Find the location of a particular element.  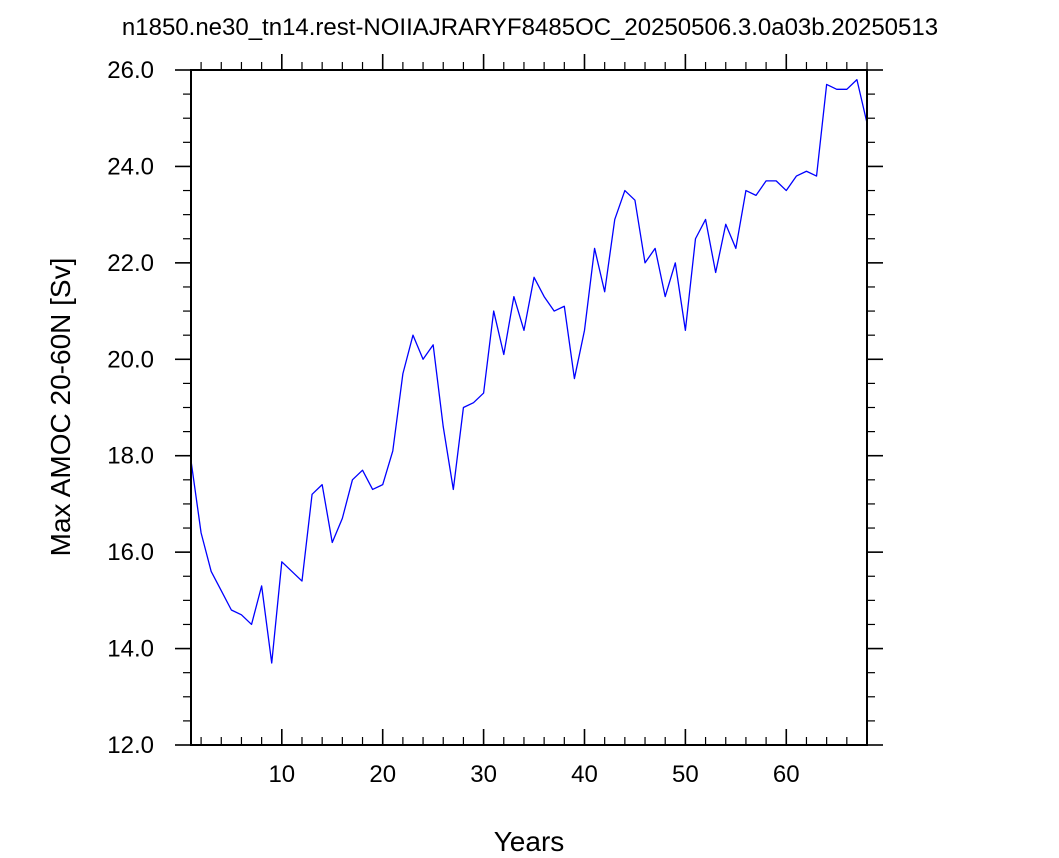

x-tick-label: 60 is located at coordinates (786, 774).